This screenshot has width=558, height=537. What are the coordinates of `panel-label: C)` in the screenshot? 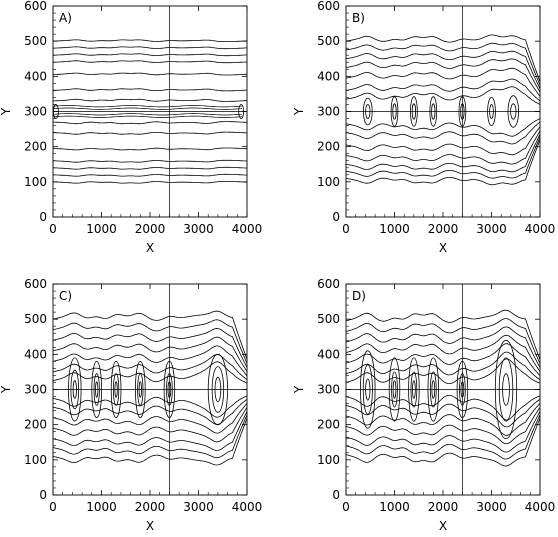 It's located at (65, 296).